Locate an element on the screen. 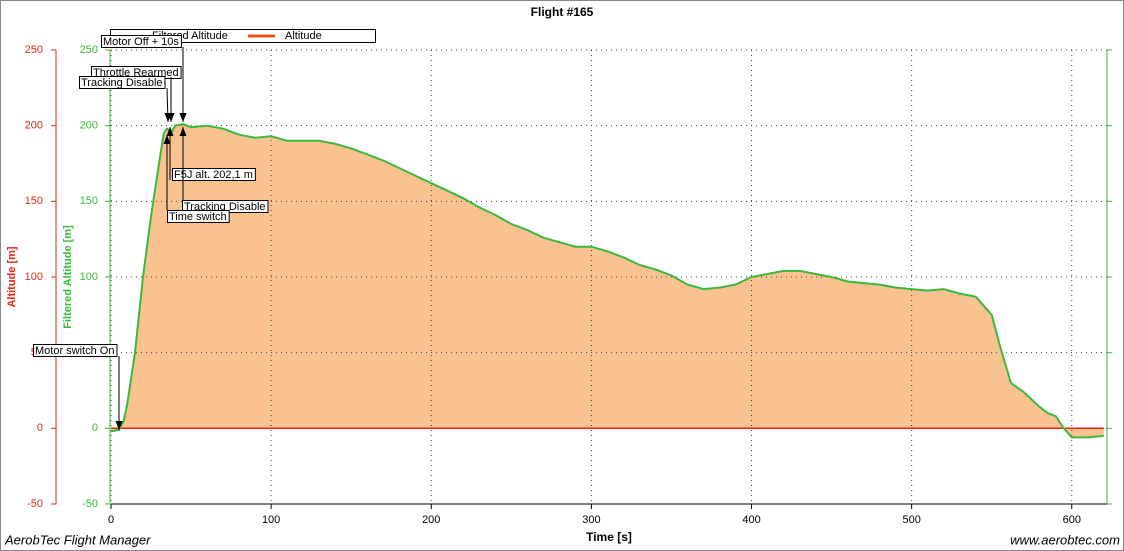  x-tick-label: 400 is located at coordinates (751, 520).